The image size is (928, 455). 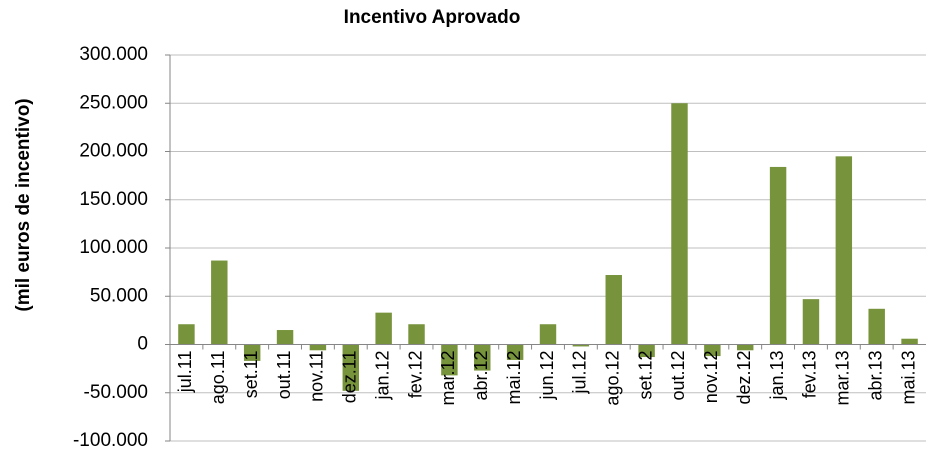 What do you see at coordinates (547, 376) in the screenshot?
I see `x-tick-label: jun.12` at bounding box center [547, 376].